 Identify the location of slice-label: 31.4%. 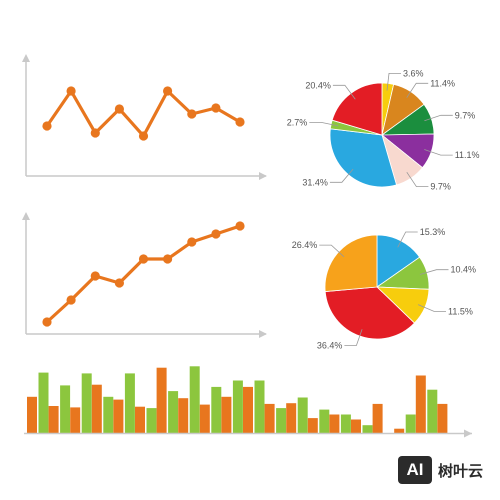
(315, 182).